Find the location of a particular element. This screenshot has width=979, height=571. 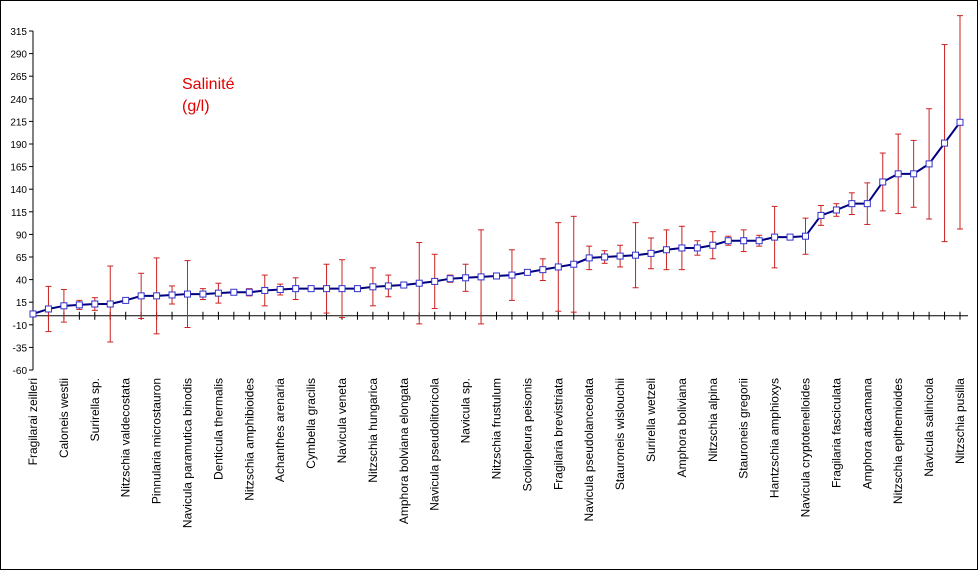

y-tick-label: 290 is located at coordinates (18, 55).